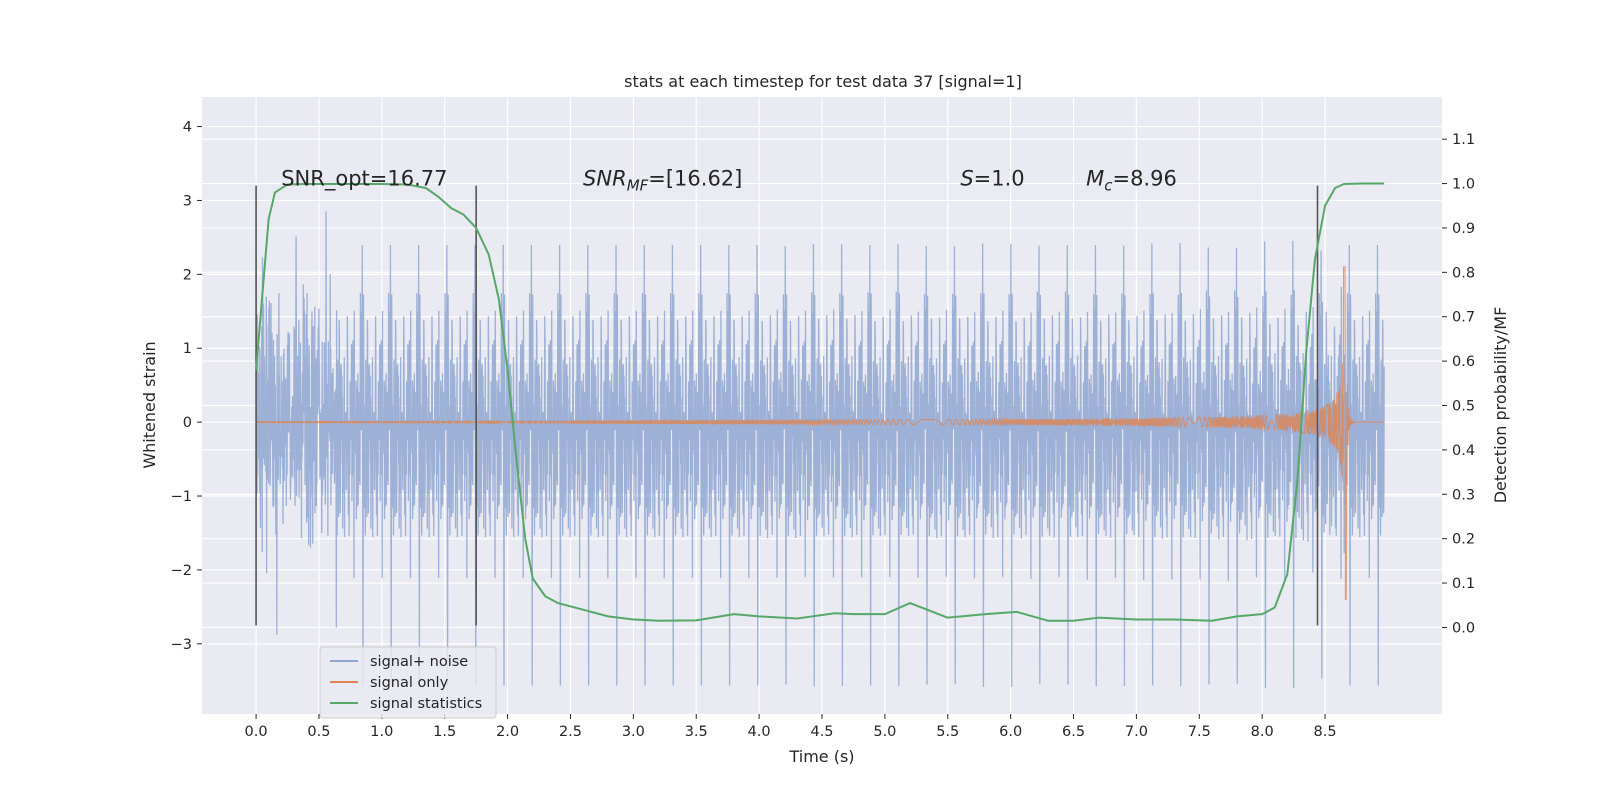 This screenshot has height=800, width=1600. Describe the element at coordinates (318, 732) in the screenshot. I see `x-tick-label: 0.5` at that location.